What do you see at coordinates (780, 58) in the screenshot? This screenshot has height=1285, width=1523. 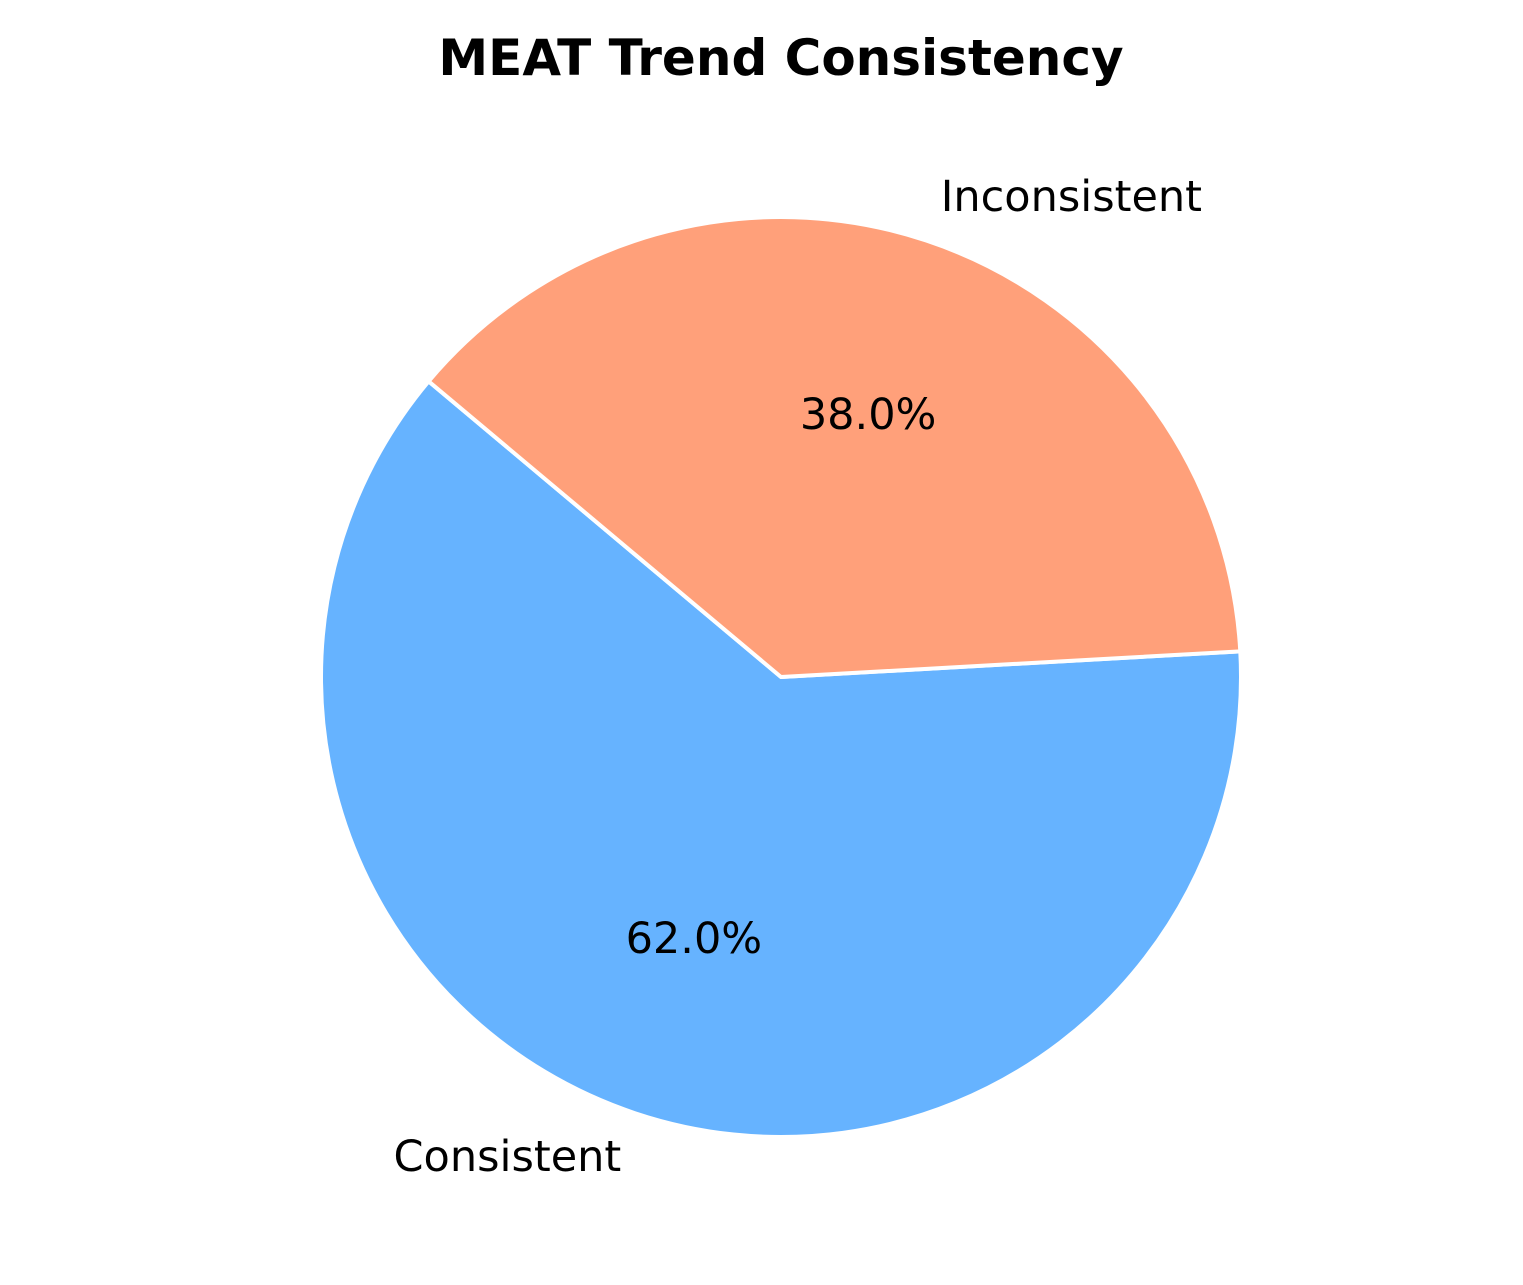 I see `chart-title: MEAT Trend Consistency` at bounding box center [780, 58].